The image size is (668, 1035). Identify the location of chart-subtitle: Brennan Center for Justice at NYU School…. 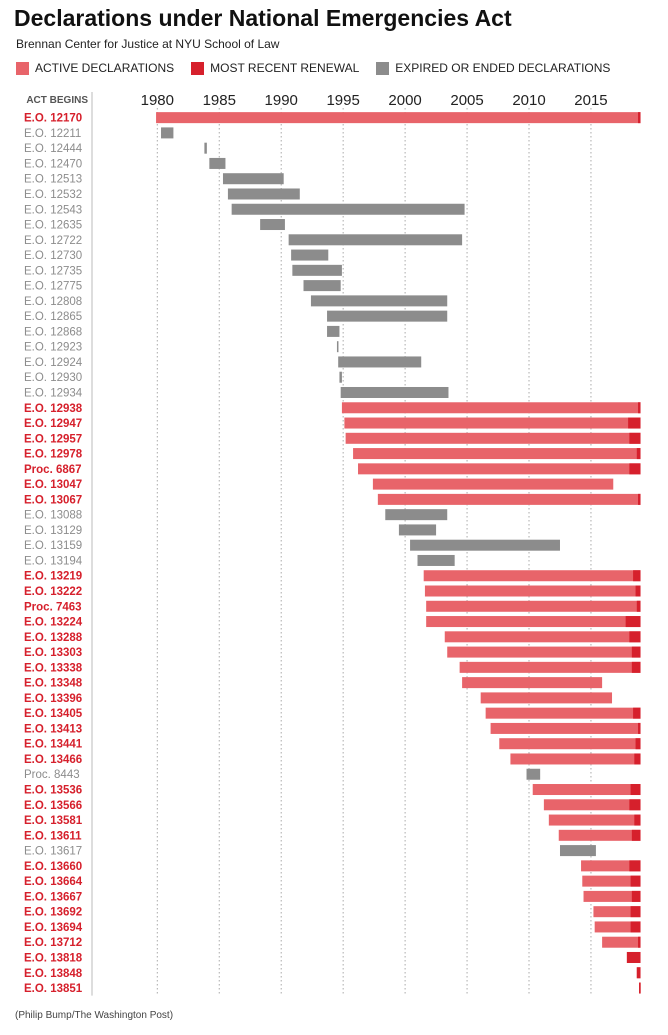
(148, 44).